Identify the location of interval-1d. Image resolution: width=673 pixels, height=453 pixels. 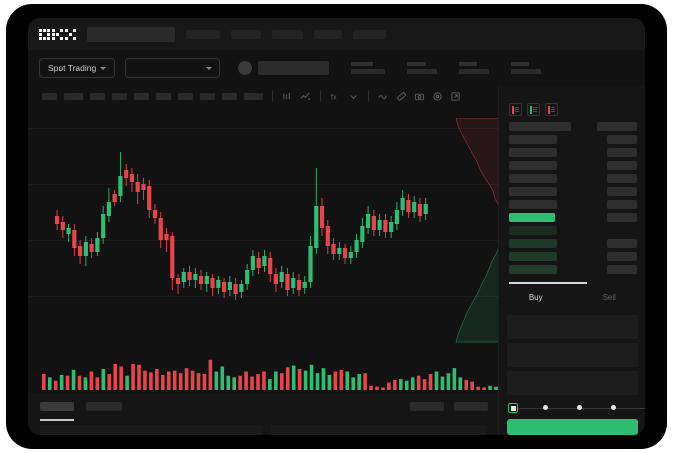
(185, 96).